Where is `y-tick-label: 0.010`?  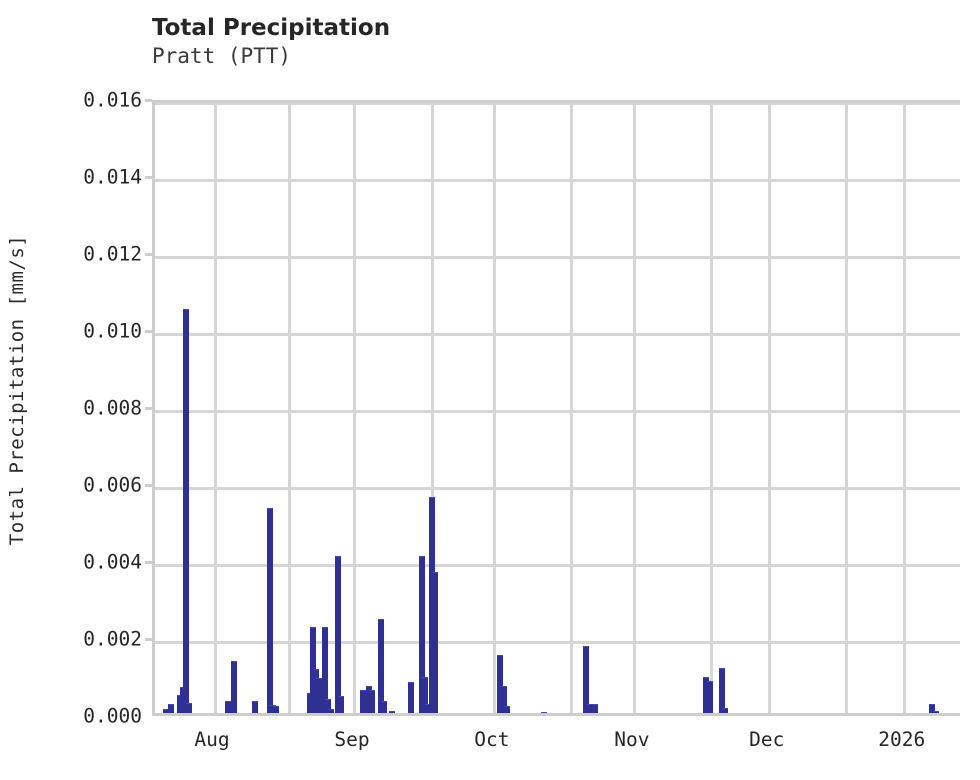 y-tick-label: 0.010 is located at coordinates (112, 331).